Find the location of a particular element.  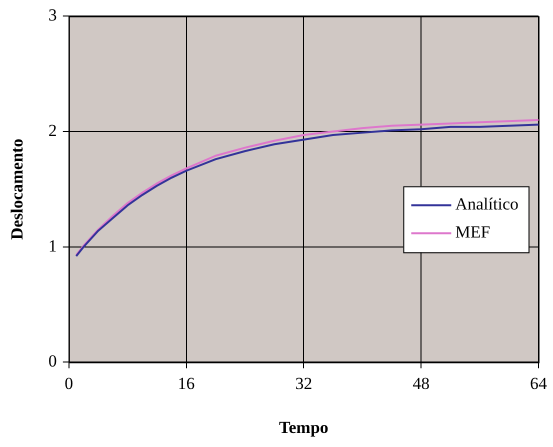

x-tick-label: 16 is located at coordinates (186, 383).